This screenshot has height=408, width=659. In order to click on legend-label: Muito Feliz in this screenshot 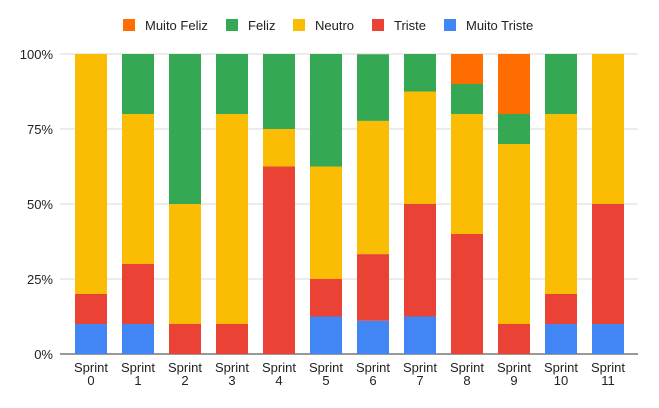, I will do `click(176, 25)`.